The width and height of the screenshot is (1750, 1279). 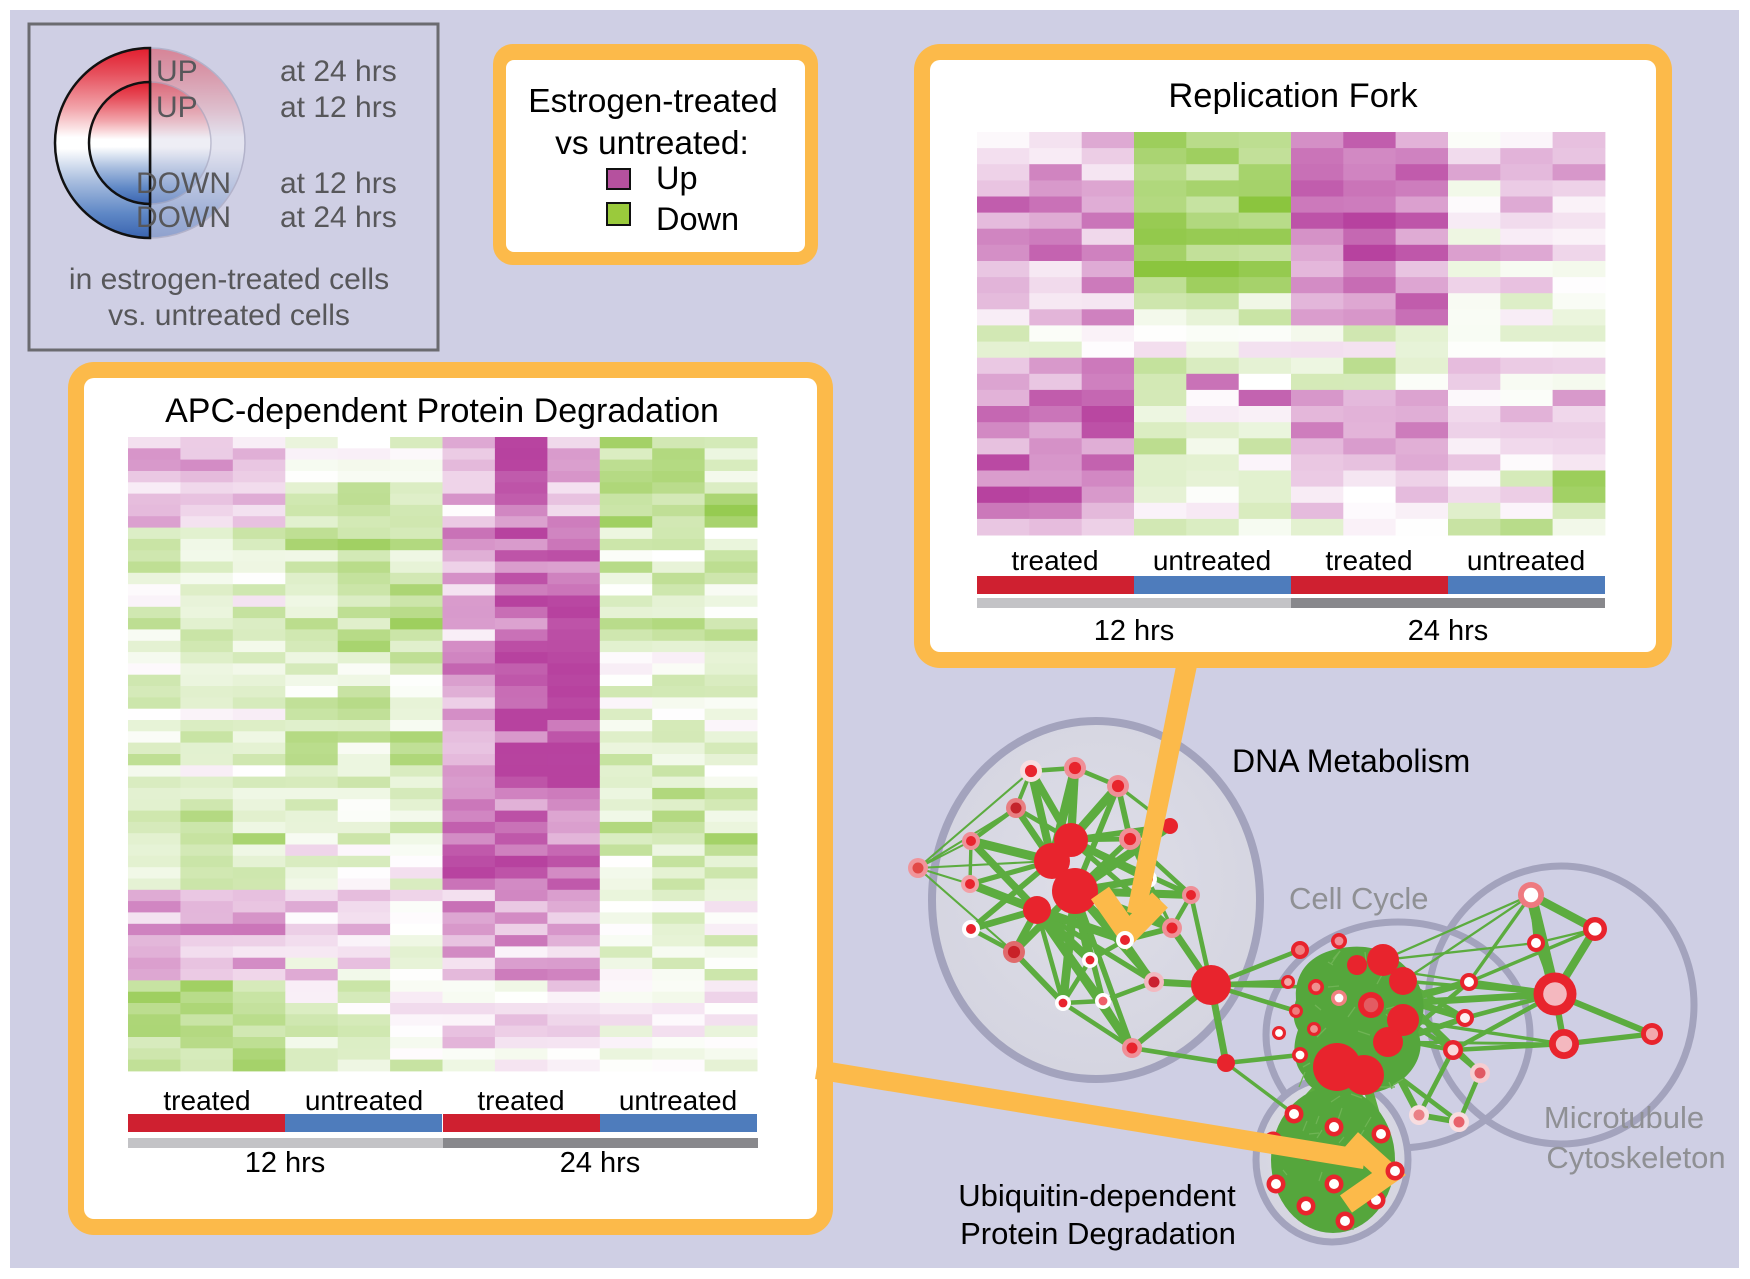 I want to click on svg-text: in estrogen-treated cells, so click(x=229, y=279).